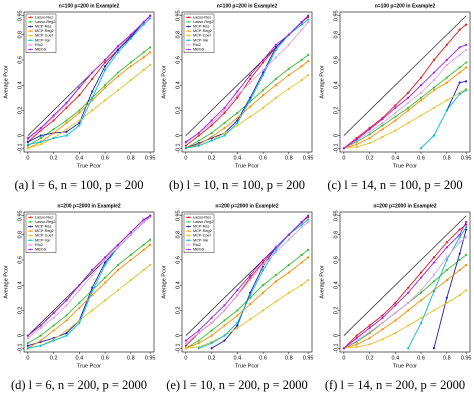  I want to click on legend-label: MCP-Var, so click(201, 40).